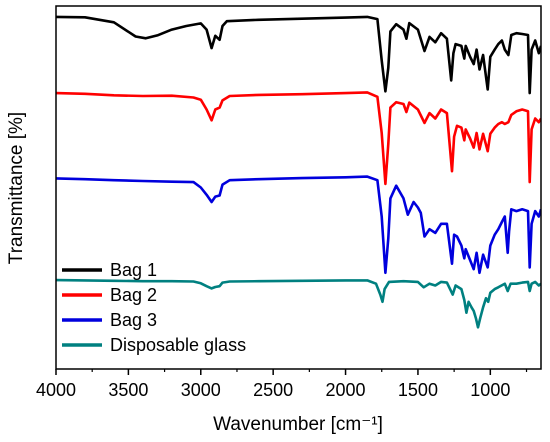 The image size is (550, 442). What do you see at coordinates (133, 270) in the screenshot?
I see `legend-label-bag-1: Bag 1` at bounding box center [133, 270].